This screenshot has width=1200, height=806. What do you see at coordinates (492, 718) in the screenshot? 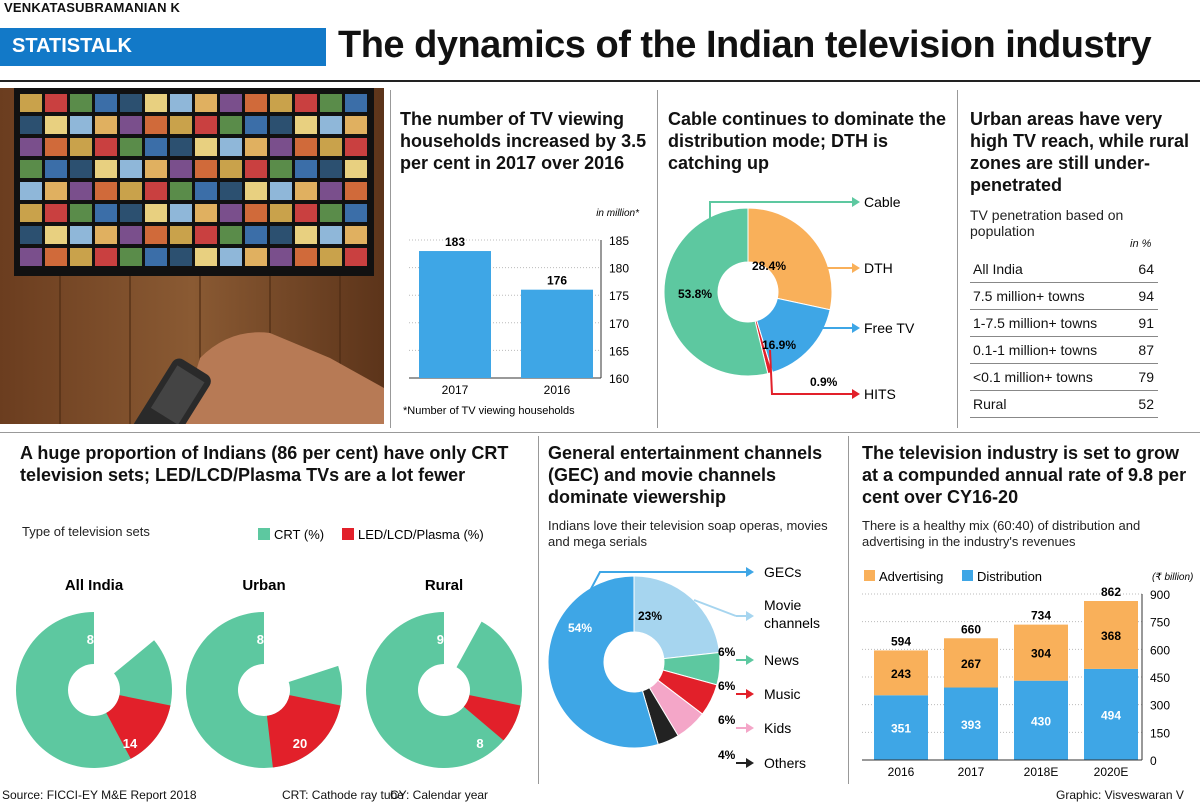
I see `slice-led` at bounding box center [492, 718].